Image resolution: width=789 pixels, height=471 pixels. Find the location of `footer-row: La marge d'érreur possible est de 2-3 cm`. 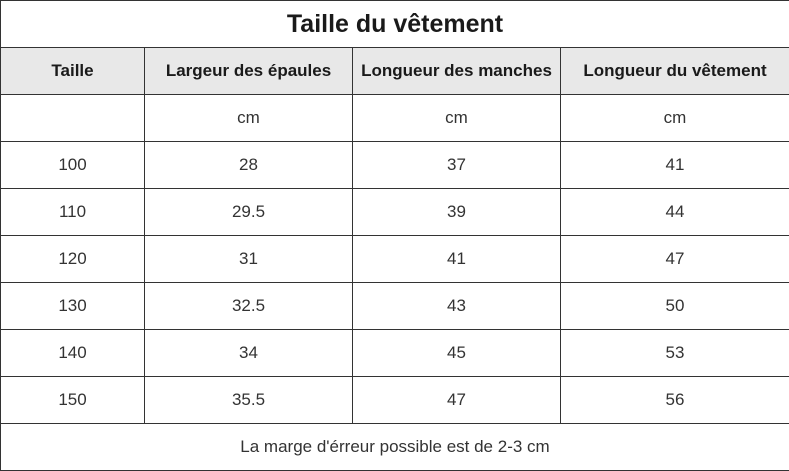

footer-row: La marge d'érreur possible est de 2-3 cm is located at coordinates (395, 447).